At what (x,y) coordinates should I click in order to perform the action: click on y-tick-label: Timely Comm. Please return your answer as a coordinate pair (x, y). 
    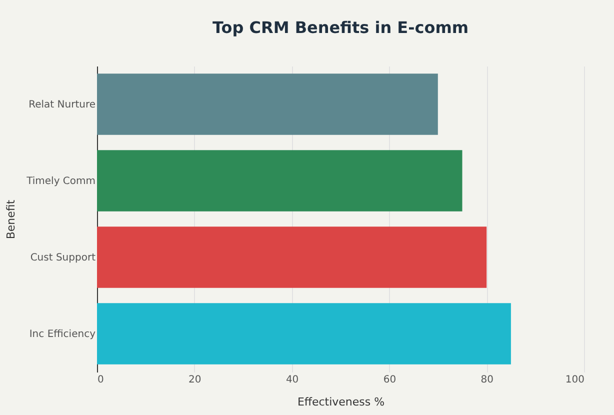
    Looking at the image, I should click on (61, 181).